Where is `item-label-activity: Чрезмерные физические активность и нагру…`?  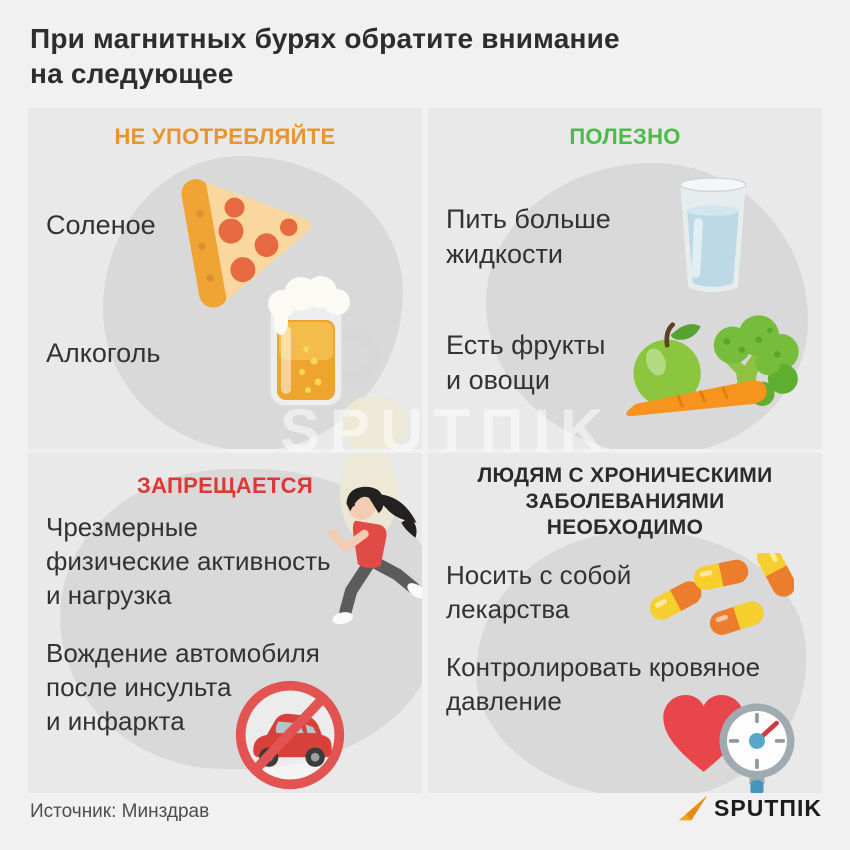 item-label-activity: Чрезмерные физические активность и нагру… is located at coordinates (188, 561).